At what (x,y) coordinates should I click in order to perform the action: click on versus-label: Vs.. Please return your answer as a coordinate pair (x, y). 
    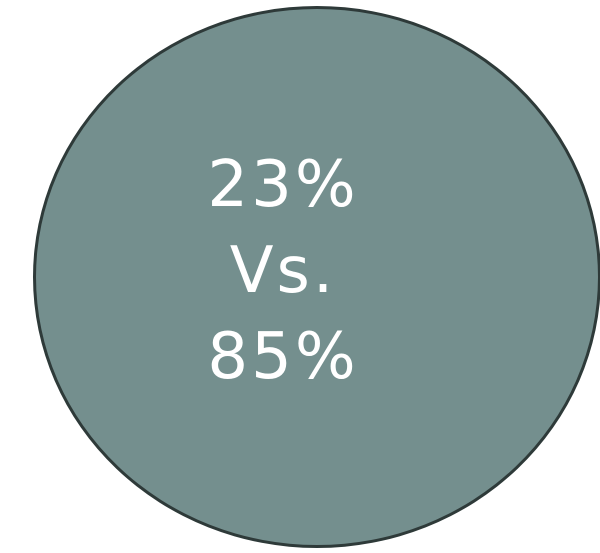
    Looking at the image, I should click on (283, 271).